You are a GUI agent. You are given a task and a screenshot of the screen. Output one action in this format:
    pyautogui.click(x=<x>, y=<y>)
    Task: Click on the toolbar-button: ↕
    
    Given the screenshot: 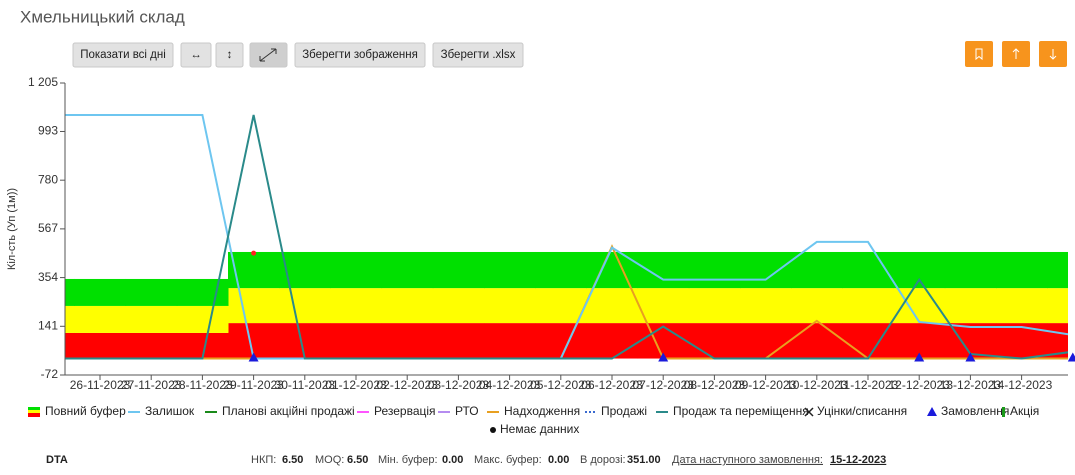 What is the action you would take?
    pyautogui.click(x=229, y=55)
    